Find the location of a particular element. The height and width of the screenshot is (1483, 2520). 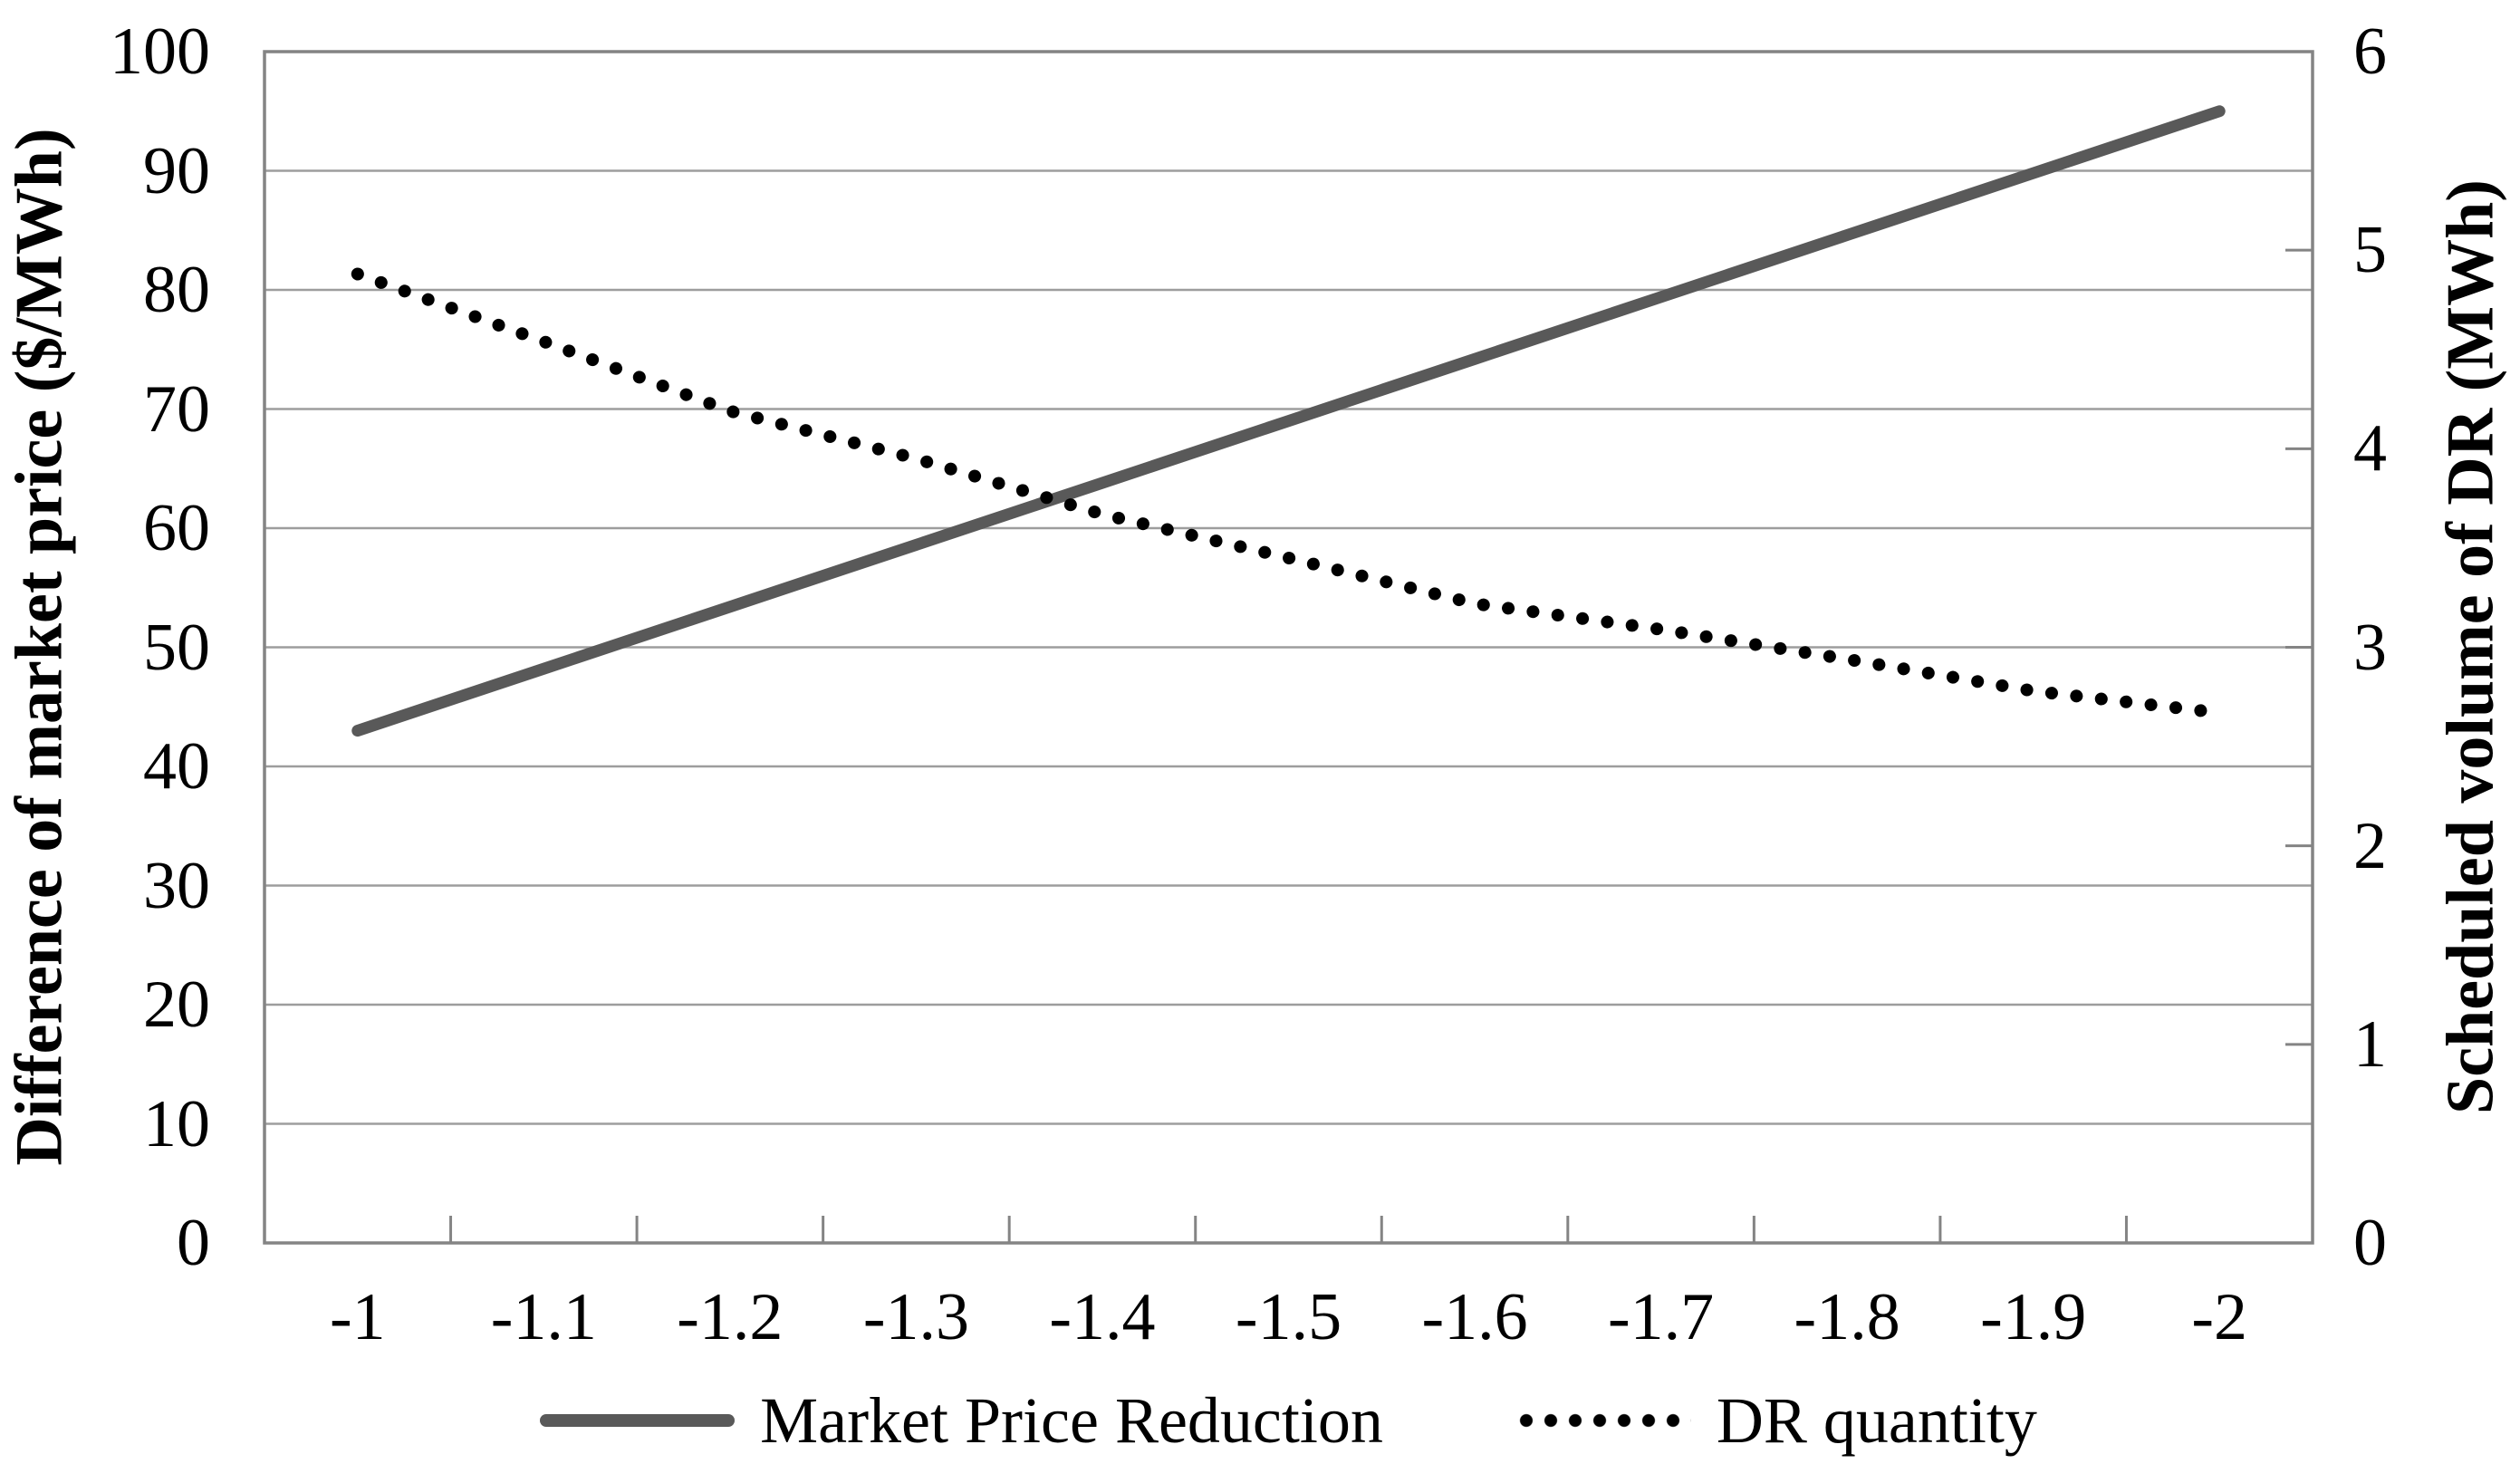

x-tick-label: -1 is located at coordinates (358, 1317).